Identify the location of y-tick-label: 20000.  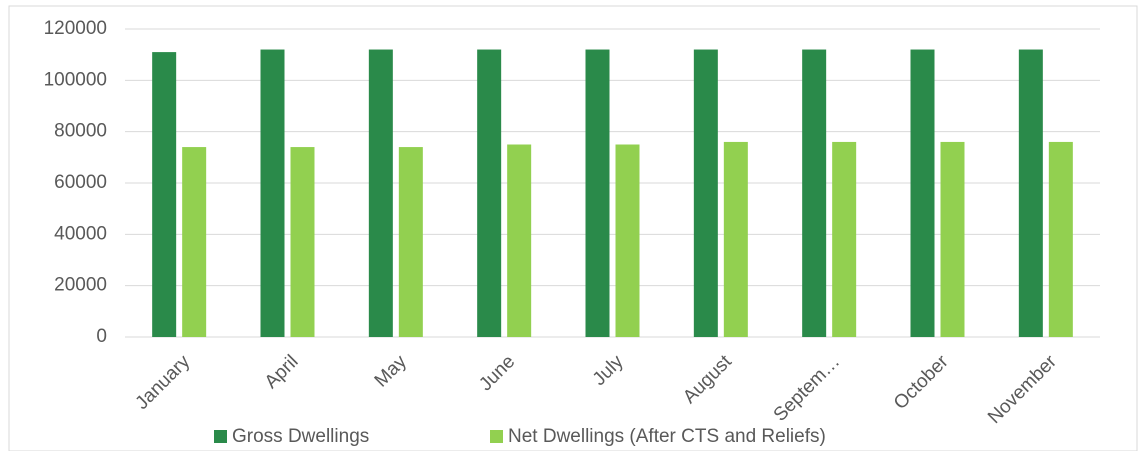
(80, 285).